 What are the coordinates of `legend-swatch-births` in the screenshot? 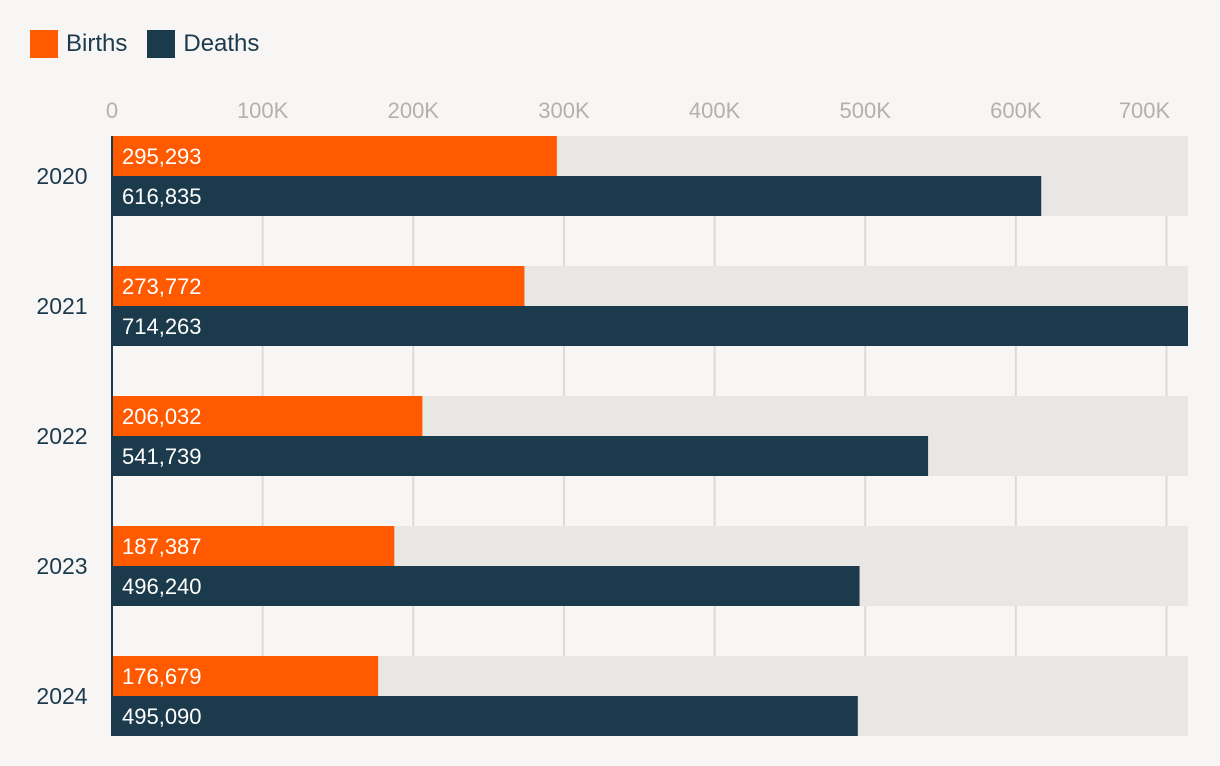 It's located at (44, 44).